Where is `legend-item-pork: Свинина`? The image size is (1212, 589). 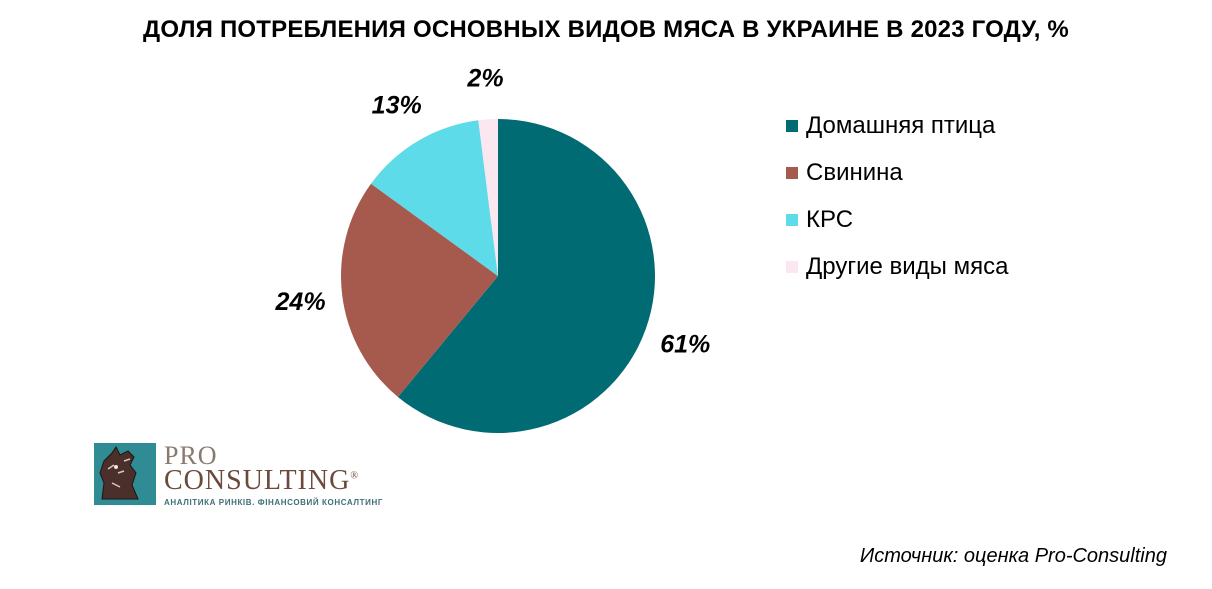
legend-item-pork: Свинина is located at coordinates (897, 172).